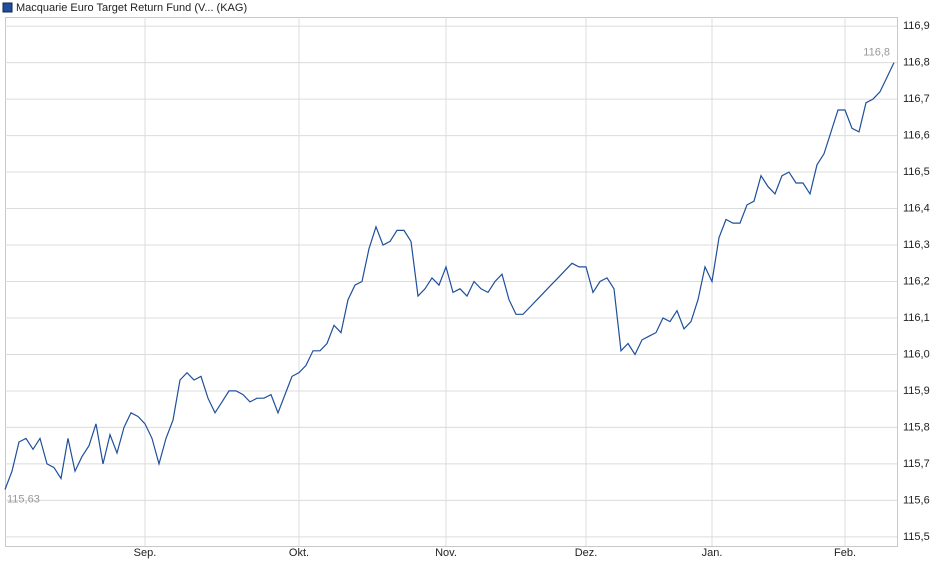 This screenshot has height=579, width=940. I want to click on y-tick-label: 115,7, so click(916, 464).